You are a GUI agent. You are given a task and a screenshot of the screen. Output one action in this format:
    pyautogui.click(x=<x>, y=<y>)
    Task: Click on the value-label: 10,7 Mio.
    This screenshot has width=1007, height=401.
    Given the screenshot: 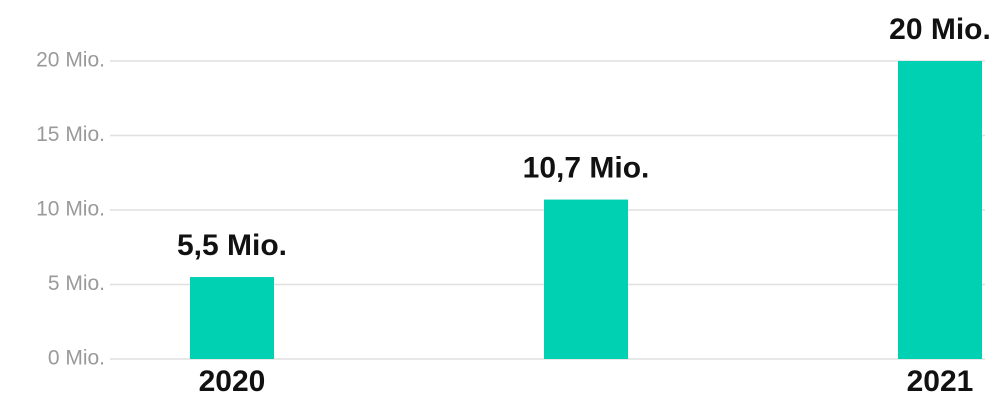 What is the action you would take?
    pyautogui.click(x=586, y=167)
    